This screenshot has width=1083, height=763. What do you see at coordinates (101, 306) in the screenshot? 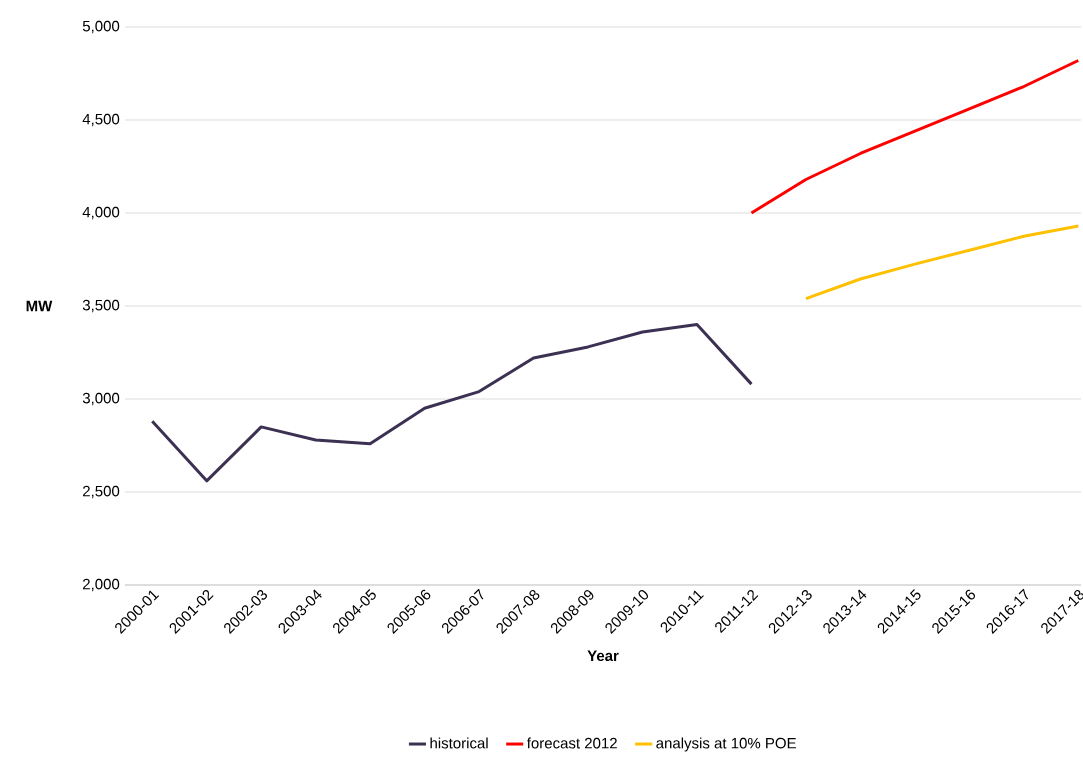
I see `y-tick-label: 3,500` at bounding box center [101, 306].